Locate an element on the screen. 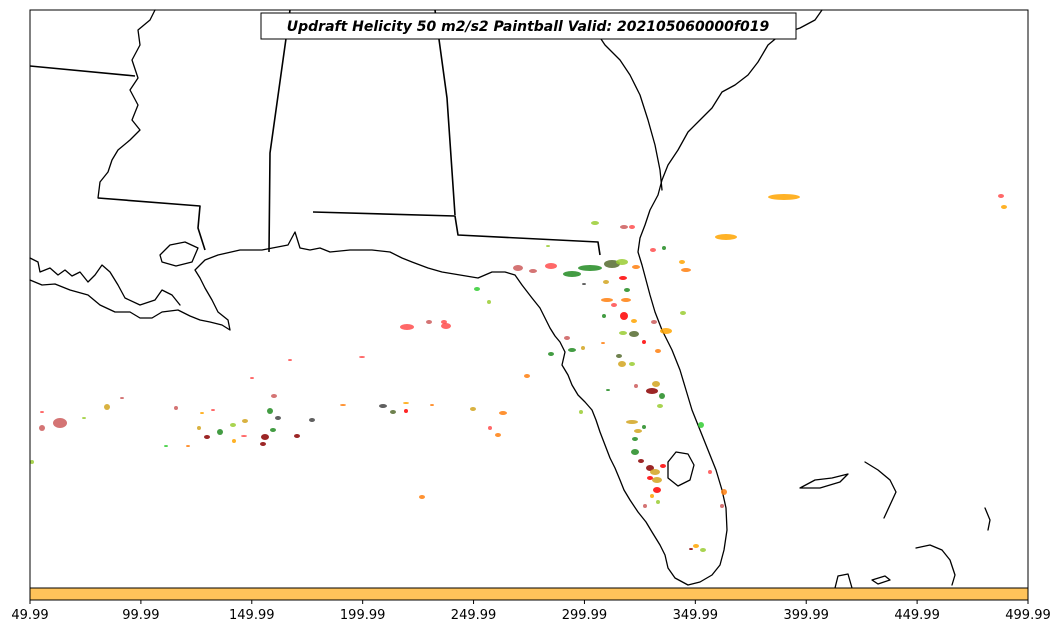 The image size is (1062, 633). state-border-al-fl is located at coordinates (456, 233).